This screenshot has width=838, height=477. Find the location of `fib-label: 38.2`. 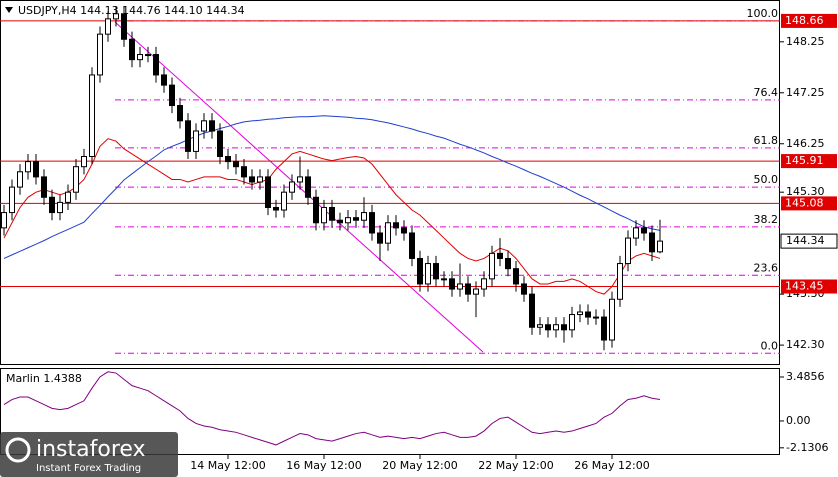

fib-label: 38.2 is located at coordinates (766, 219).